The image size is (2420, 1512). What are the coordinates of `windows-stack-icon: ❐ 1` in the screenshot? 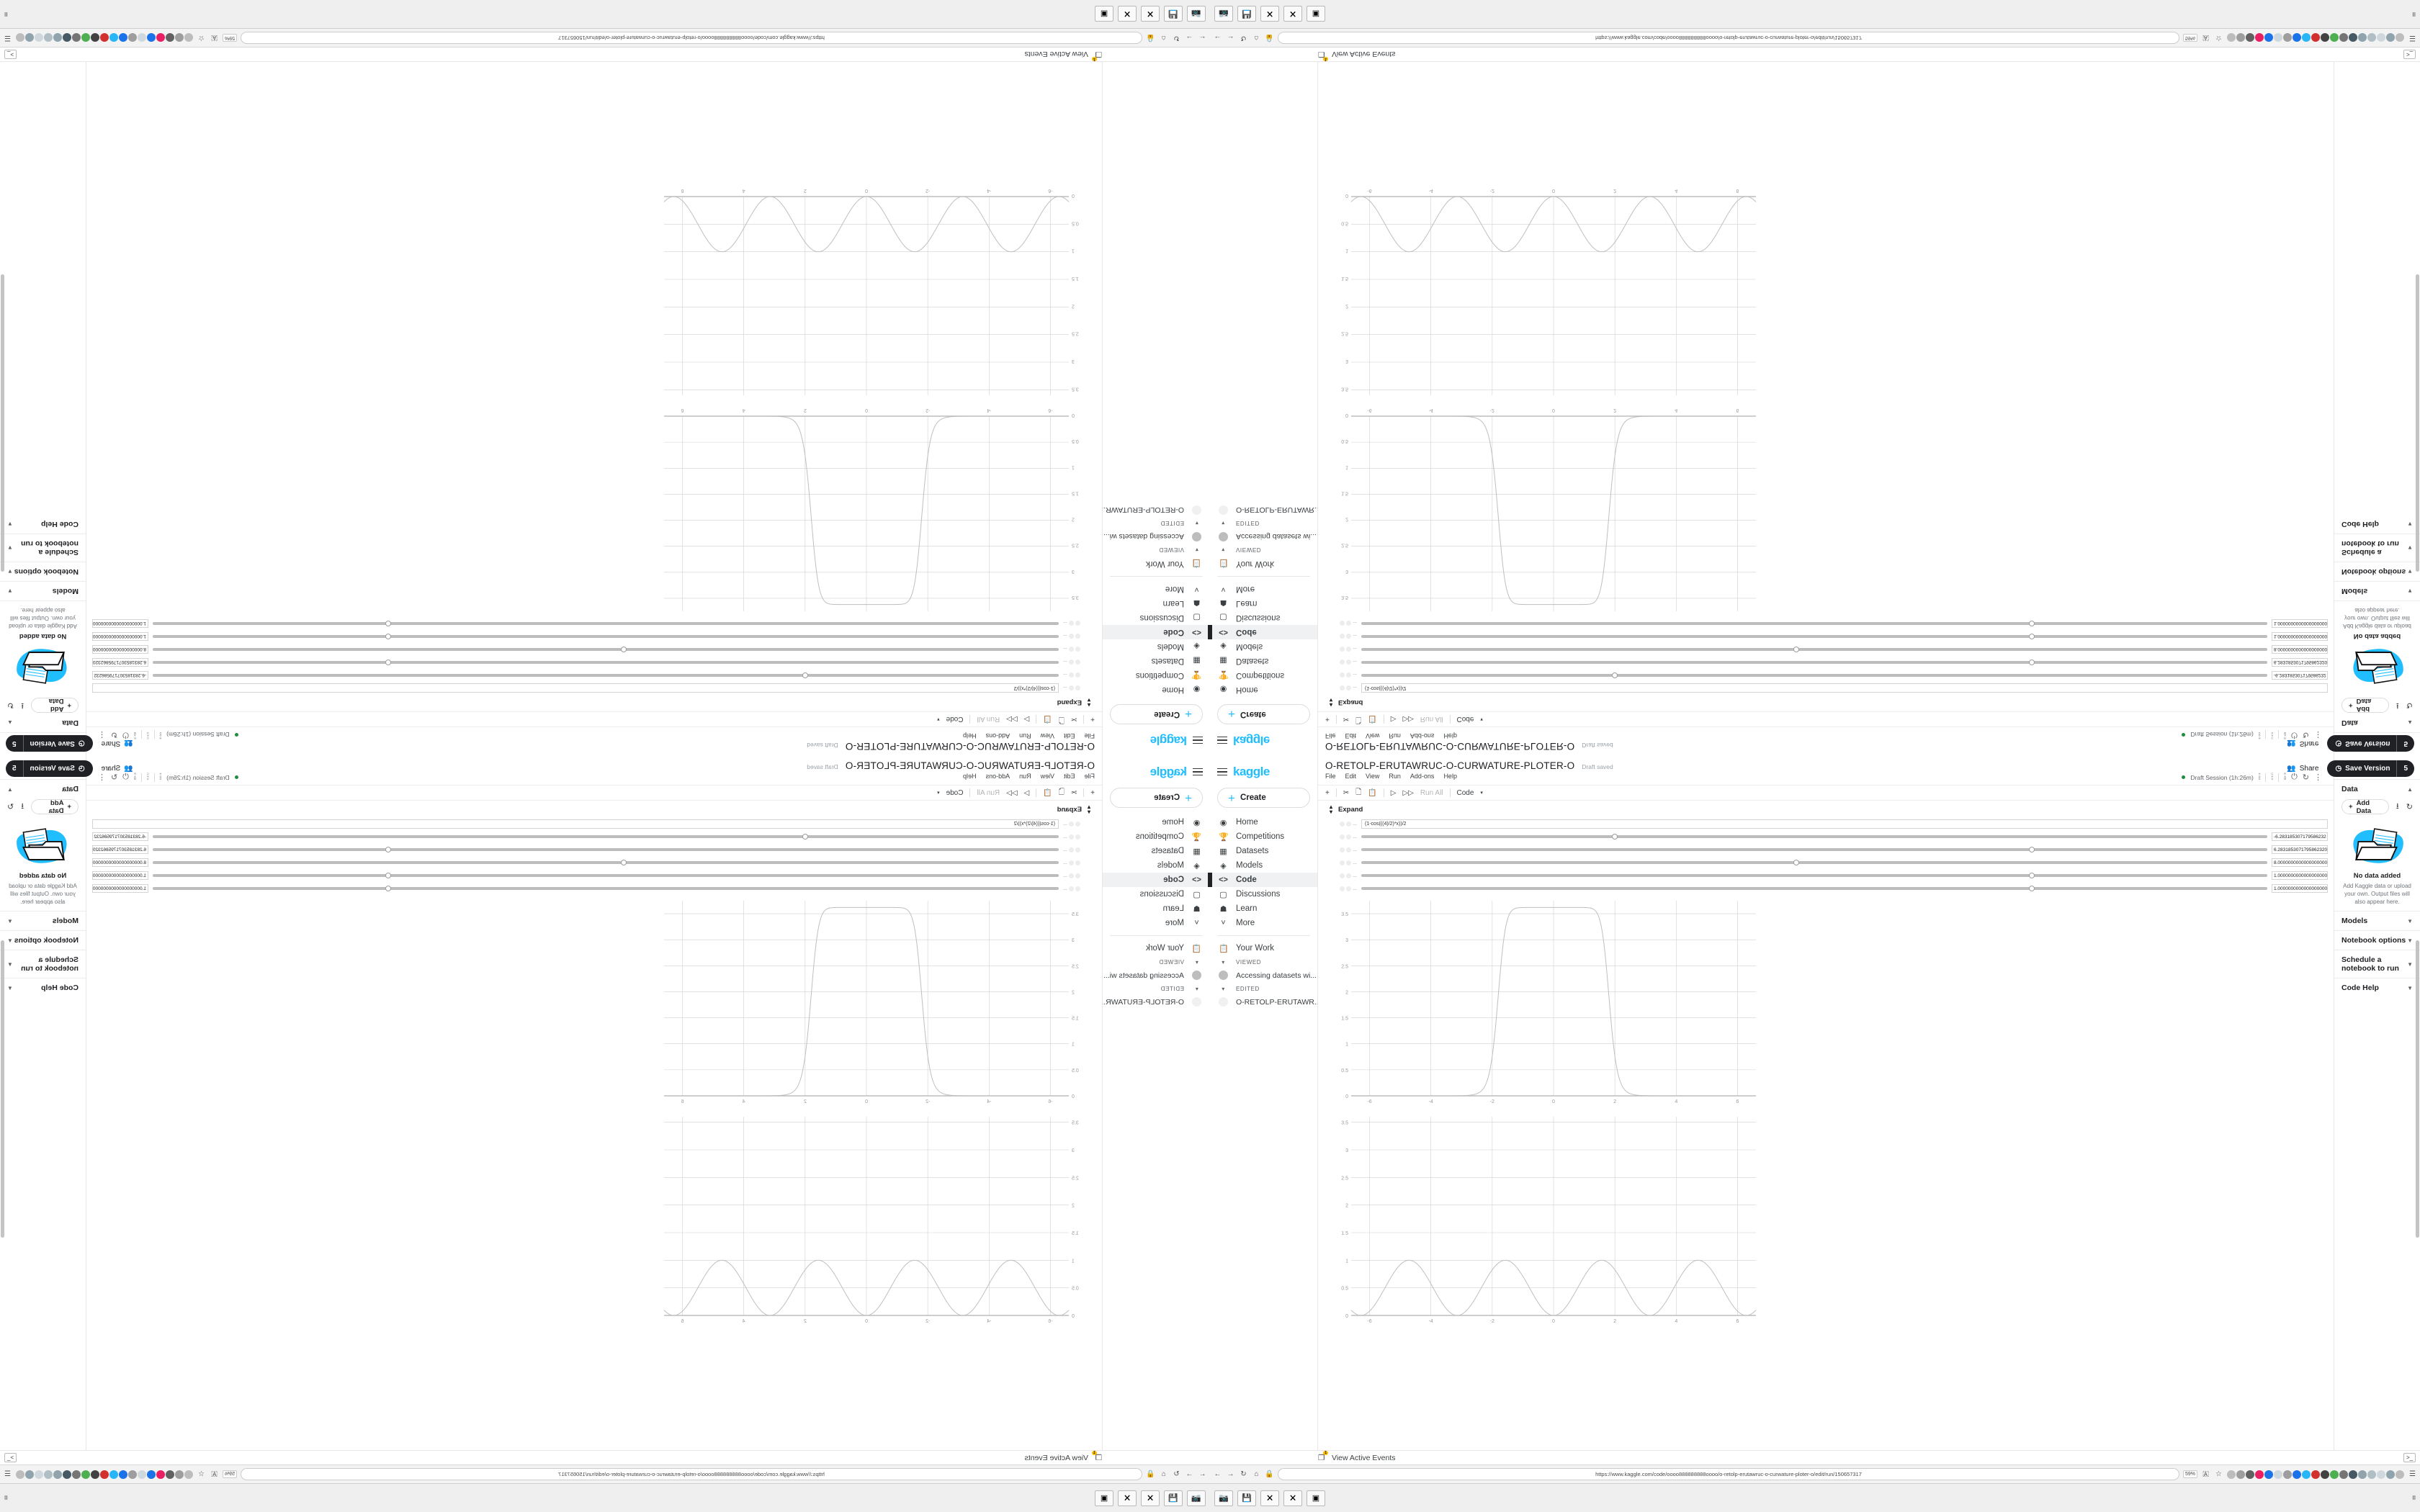 It's located at (1097, 1456).